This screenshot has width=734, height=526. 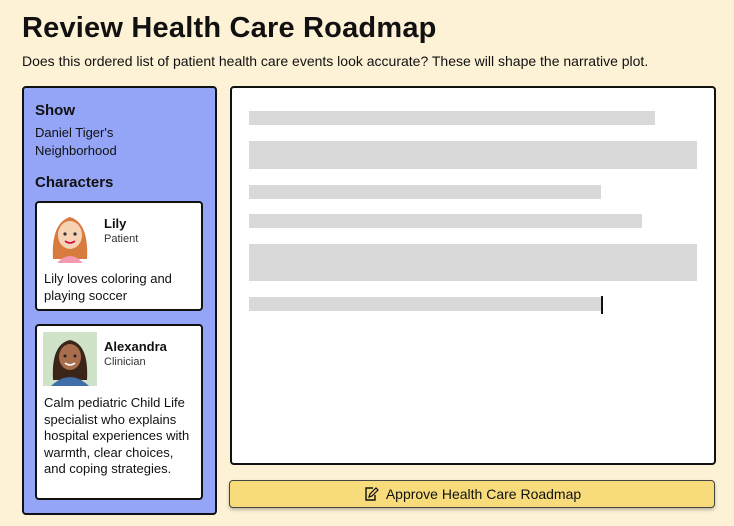 What do you see at coordinates (121, 239) in the screenshot?
I see `character-role: Patient` at bounding box center [121, 239].